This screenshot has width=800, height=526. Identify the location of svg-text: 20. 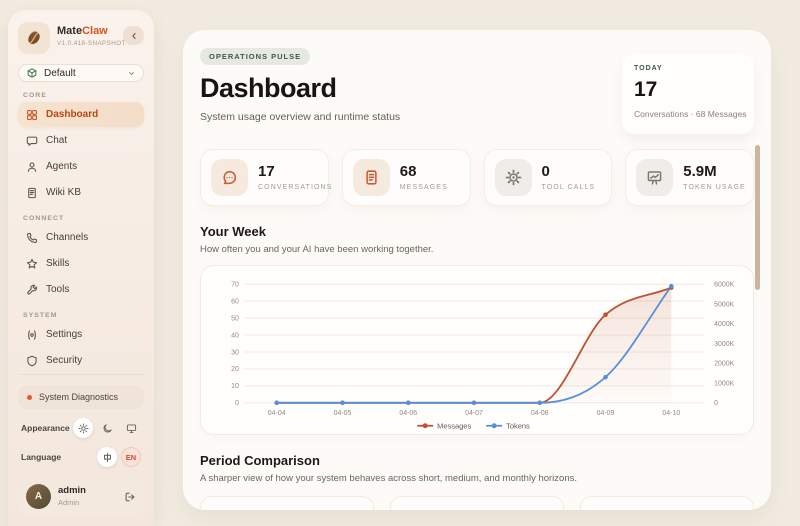
(235, 369).